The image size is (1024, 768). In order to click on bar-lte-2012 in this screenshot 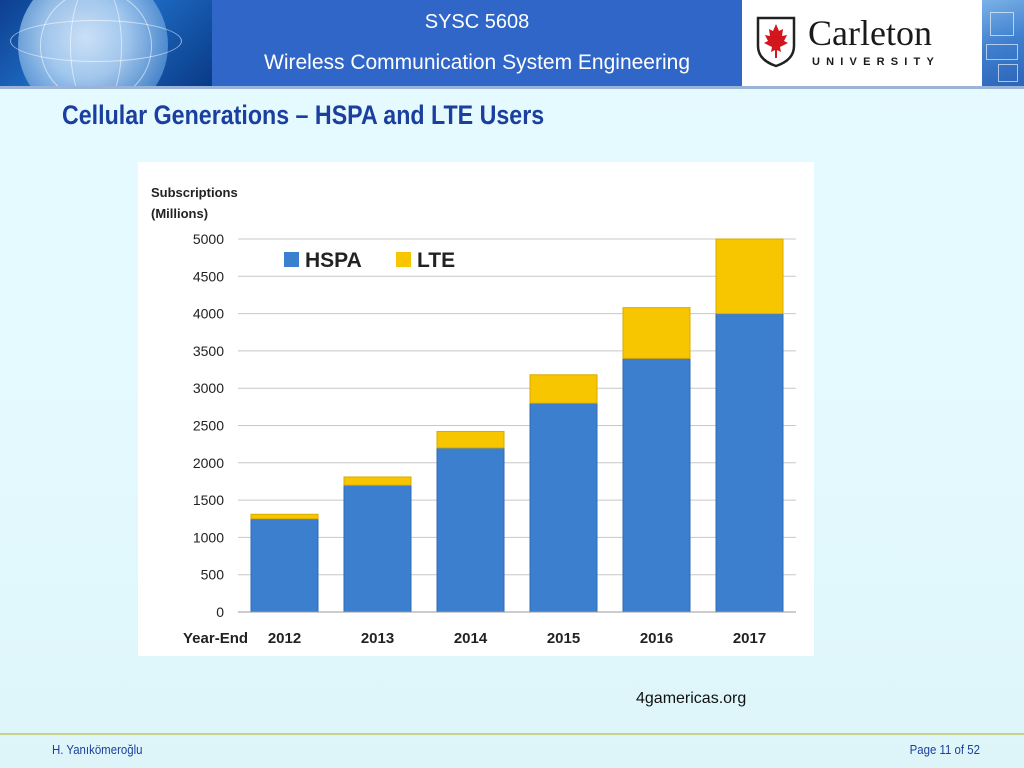, I will do `click(284, 516)`.